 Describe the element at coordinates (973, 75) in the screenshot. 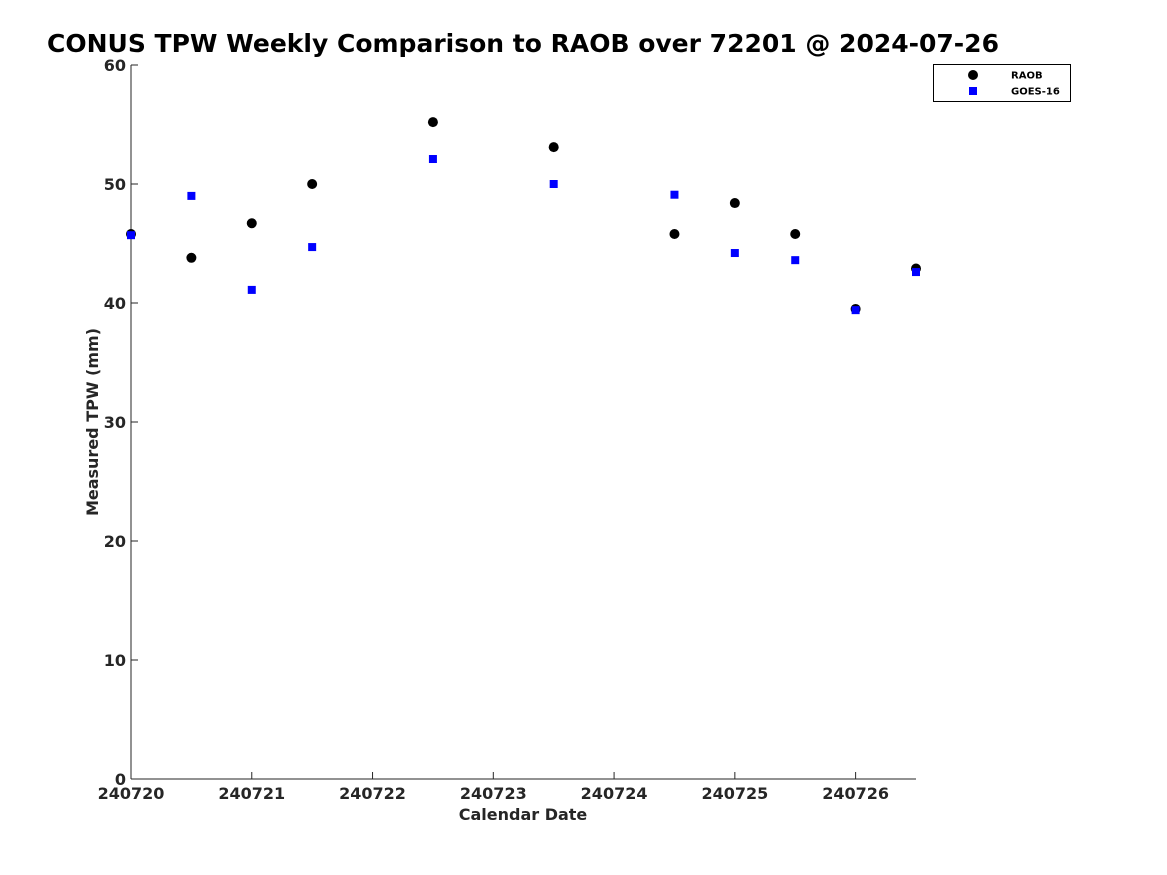

I see `legend-raob-marker` at that location.